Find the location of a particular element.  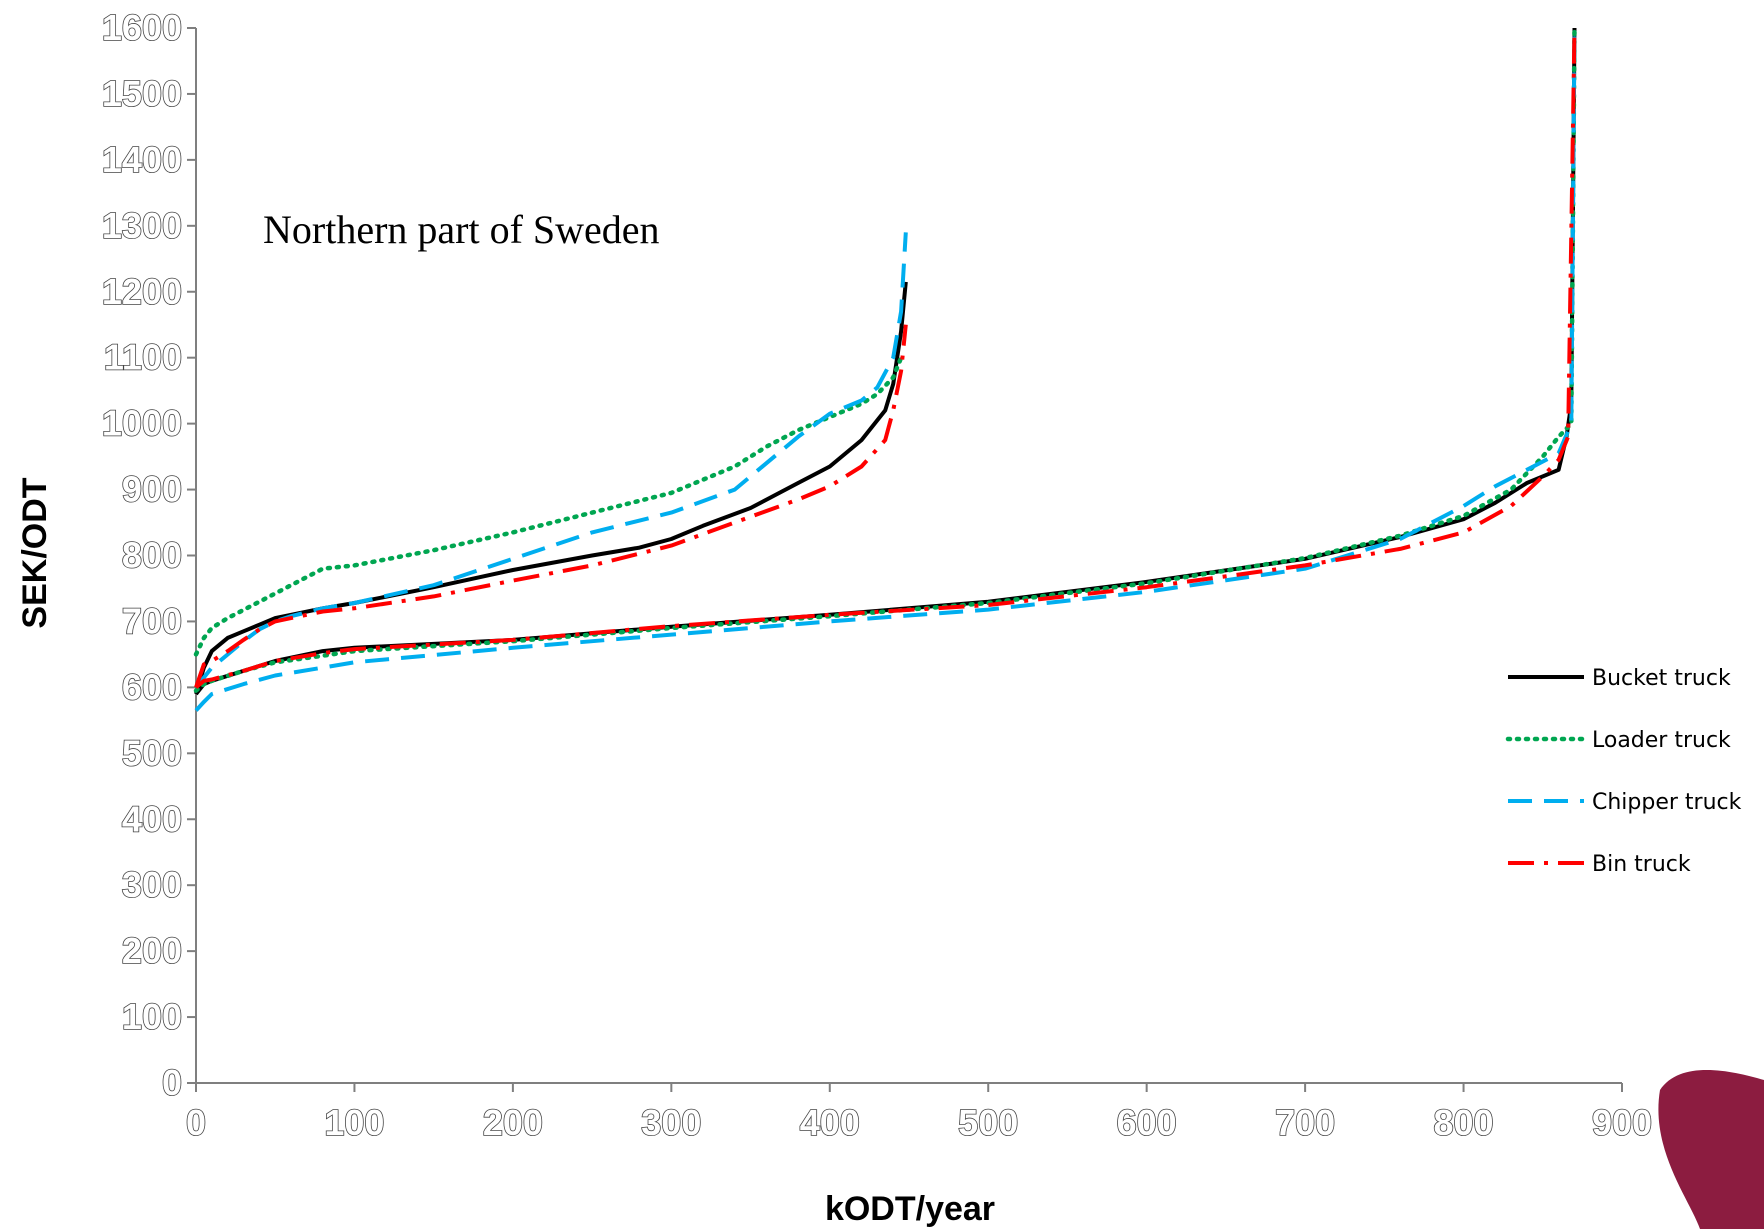

x-tick-label: 900 is located at coordinates (1622, 1122).